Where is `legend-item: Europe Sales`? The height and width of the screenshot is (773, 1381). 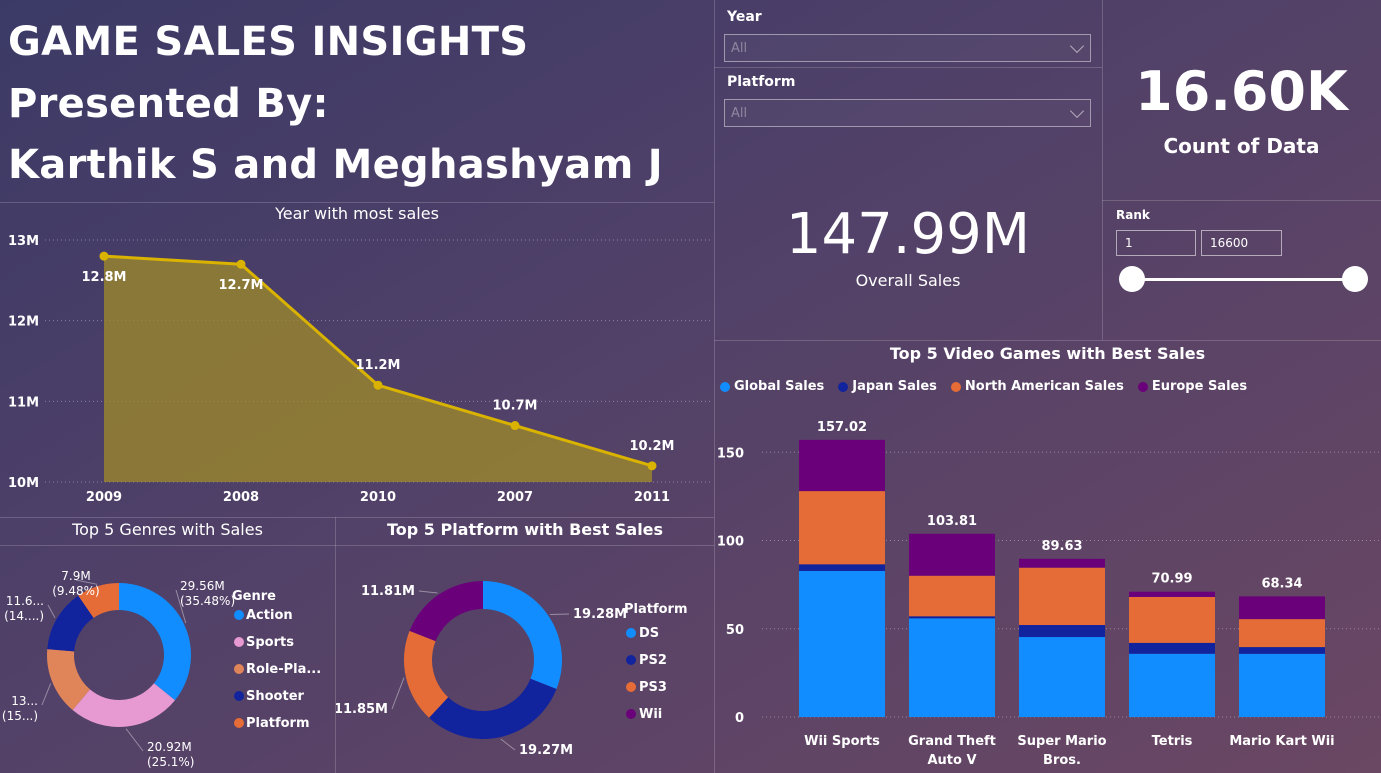
legend-item: Europe Sales is located at coordinates (1192, 386).